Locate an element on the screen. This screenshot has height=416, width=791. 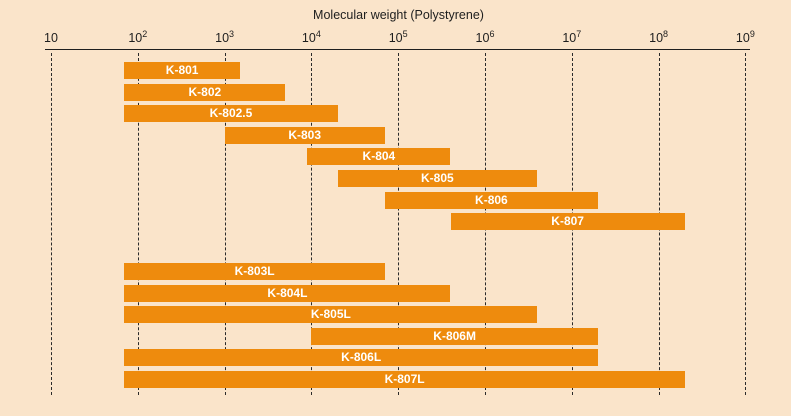
bar-k-805: K-805 is located at coordinates (437, 178).